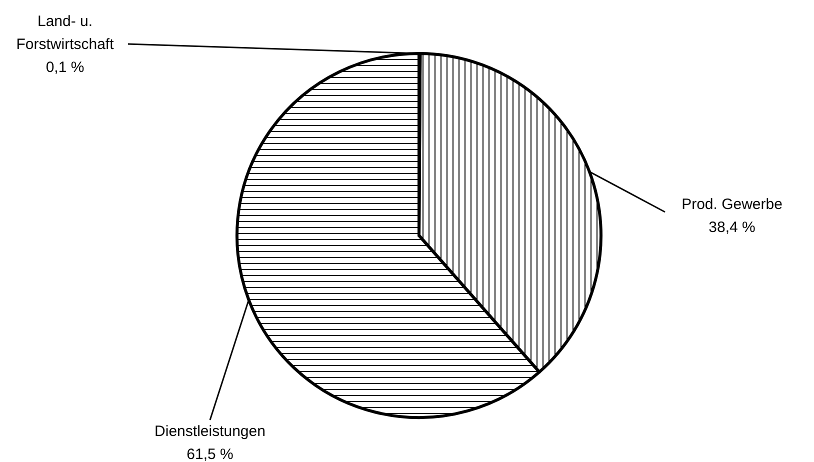  What do you see at coordinates (732, 205) in the screenshot?
I see `slice-label: Prod. Gewerbe` at bounding box center [732, 205].